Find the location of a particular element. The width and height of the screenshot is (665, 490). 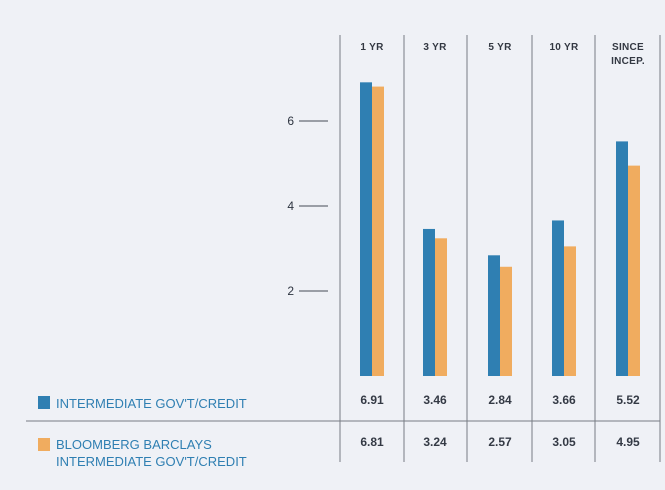

column-header-2-line-1: 3 YR is located at coordinates (435, 47).